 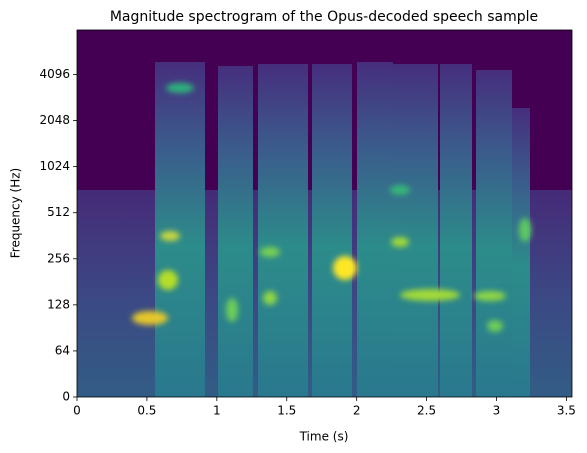 I want to click on x-tick-label: 1, so click(x=217, y=411).